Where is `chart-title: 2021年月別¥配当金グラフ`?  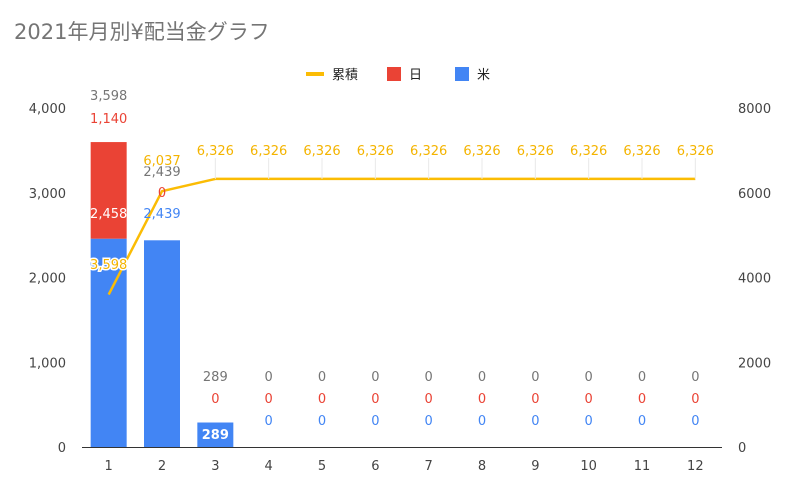 chart-title: 2021年月別¥配当金グラフ is located at coordinates (142, 32).